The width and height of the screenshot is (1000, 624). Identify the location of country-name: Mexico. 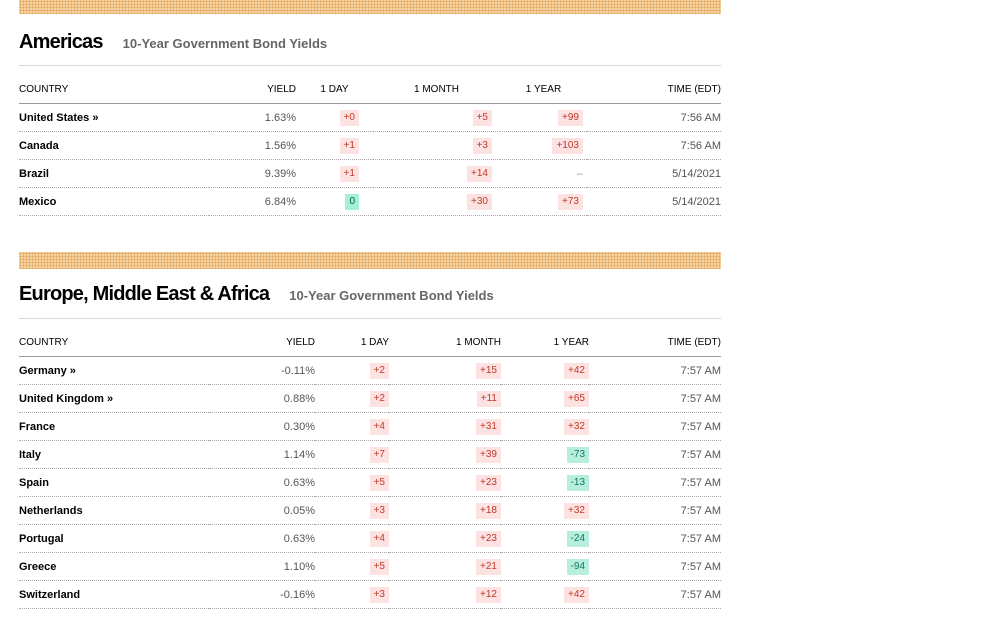
(114, 201).